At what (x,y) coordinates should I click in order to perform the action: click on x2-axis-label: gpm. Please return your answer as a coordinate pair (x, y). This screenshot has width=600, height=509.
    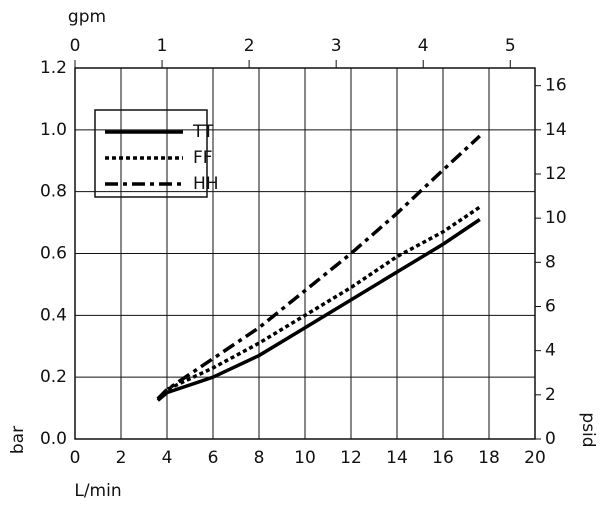
    Looking at the image, I should click on (87, 17).